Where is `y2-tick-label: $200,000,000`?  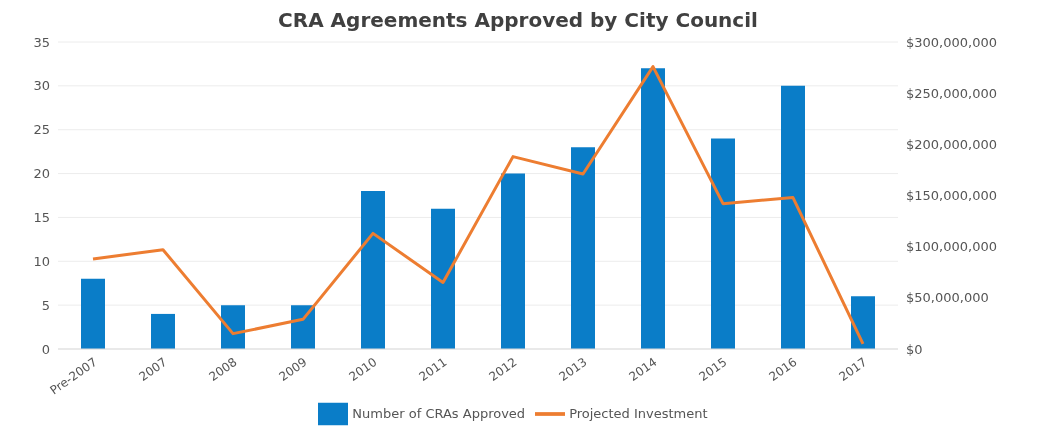 y2-tick-label: $200,000,000 is located at coordinates (951, 144).